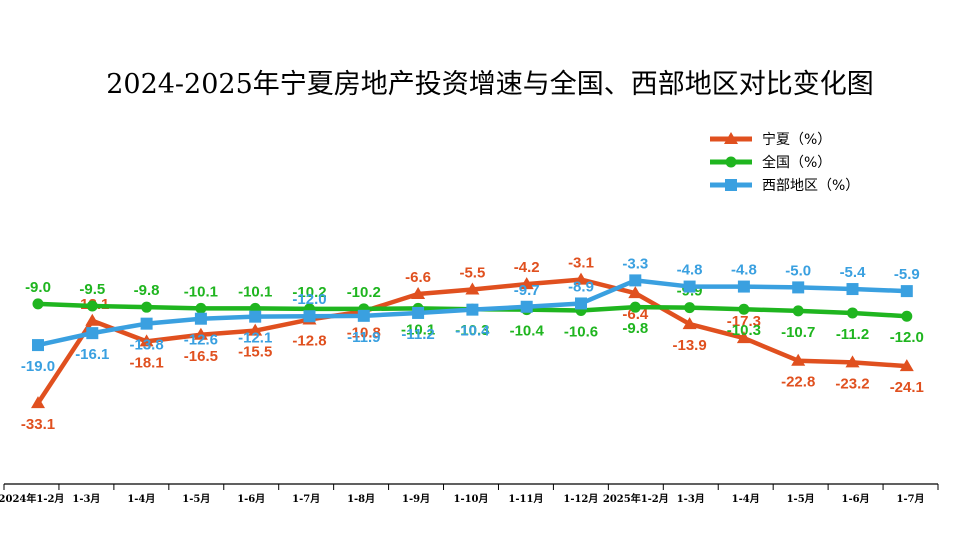 The height and width of the screenshot is (542, 980). Describe the element at coordinates (744, 330) in the screenshot. I see `data-label: -10.3` at that location.